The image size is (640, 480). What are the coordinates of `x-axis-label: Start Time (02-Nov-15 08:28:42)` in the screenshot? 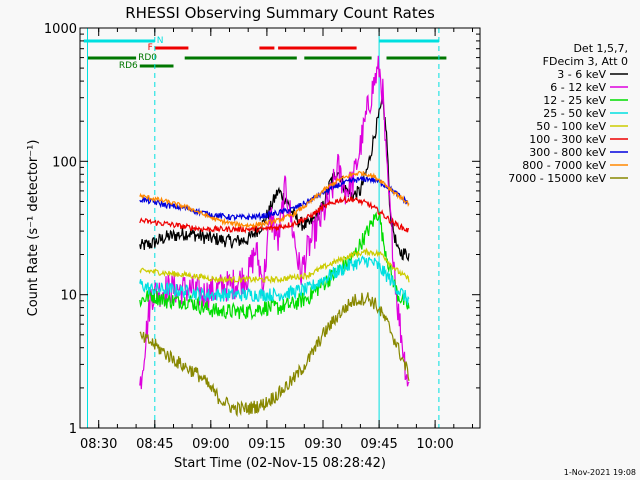 It's located at (280, 463).